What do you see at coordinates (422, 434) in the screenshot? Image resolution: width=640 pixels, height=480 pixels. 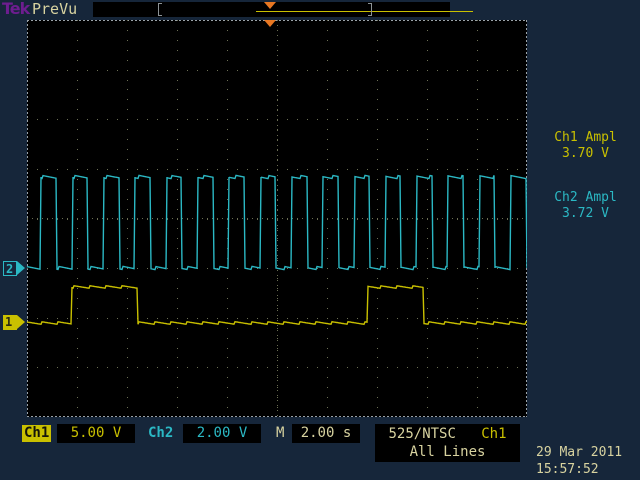 I see `trigger-video-standard: 525/NTSC` at bounding box center [422, 434].